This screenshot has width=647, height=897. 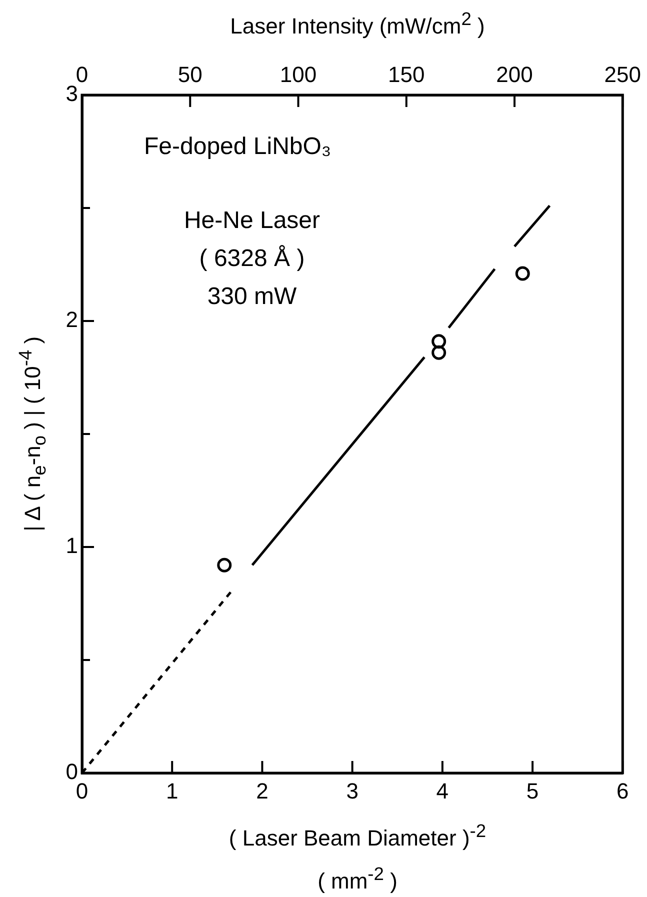 I want to click on annotation: He-Ne Laser, so click(x=252, y=221).